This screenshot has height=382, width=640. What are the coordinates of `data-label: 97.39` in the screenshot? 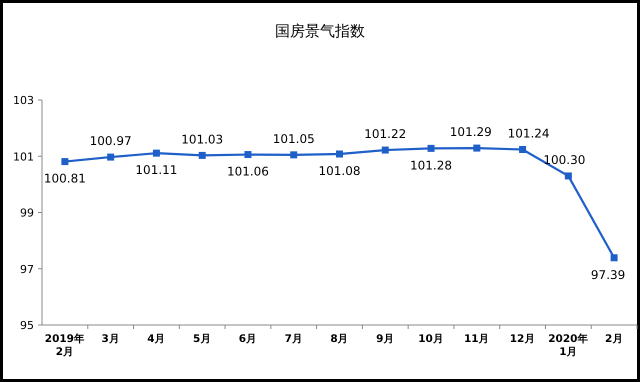 It's located at (608, 275).